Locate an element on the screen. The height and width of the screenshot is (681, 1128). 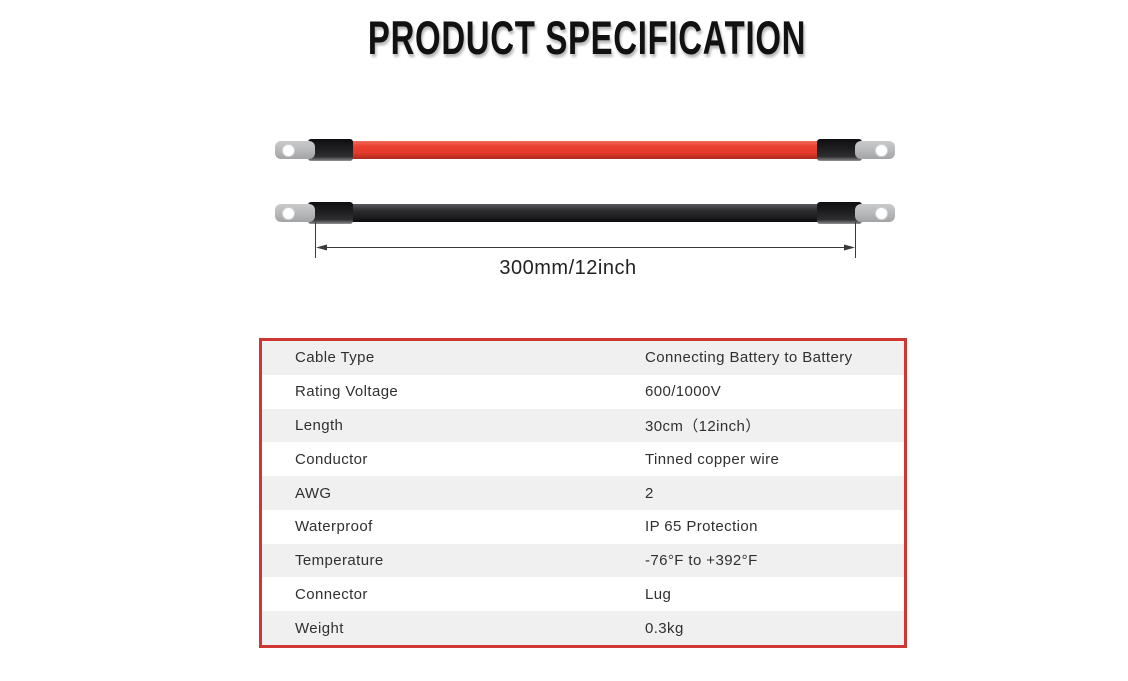
spec-label: Connector is located at coordinates (331, 594).